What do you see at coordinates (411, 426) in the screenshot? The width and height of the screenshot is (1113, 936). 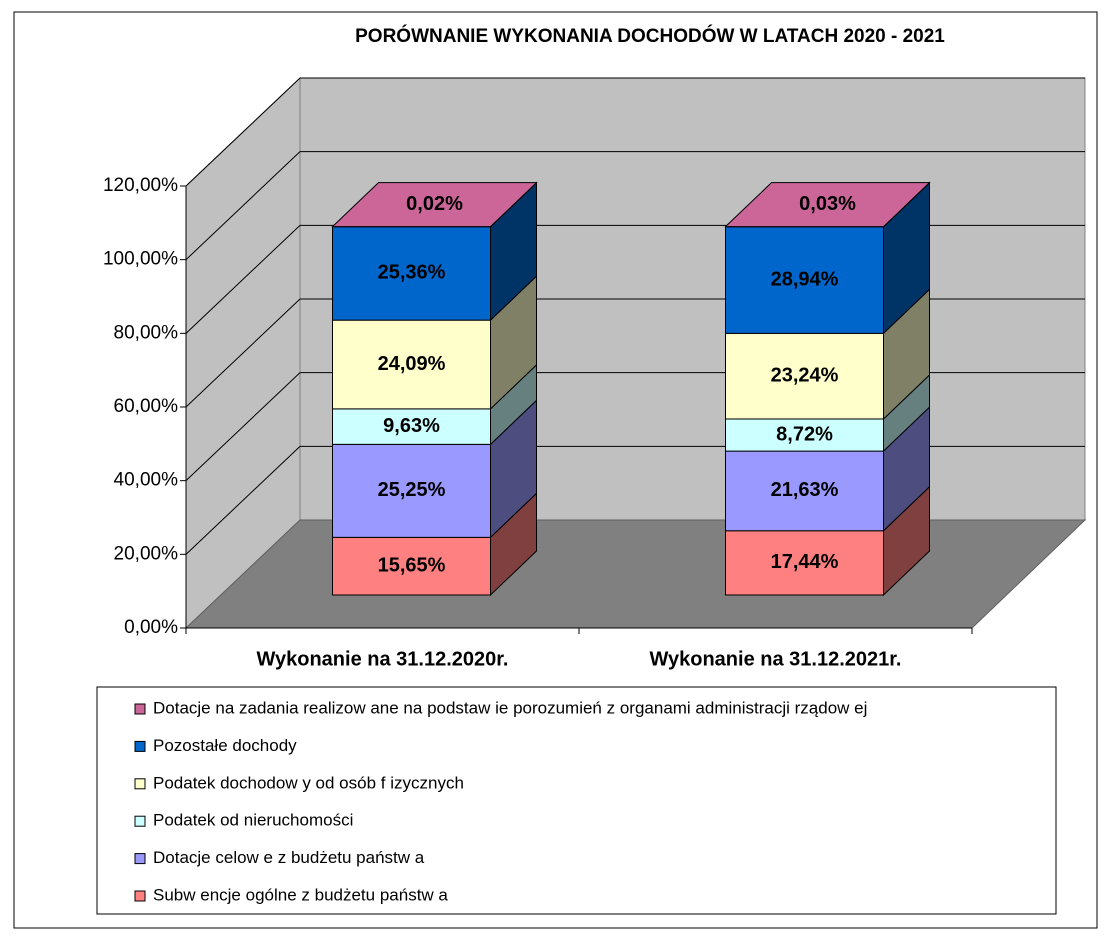 I see `data-label: 9,63%` at bounding box center [411, 426].